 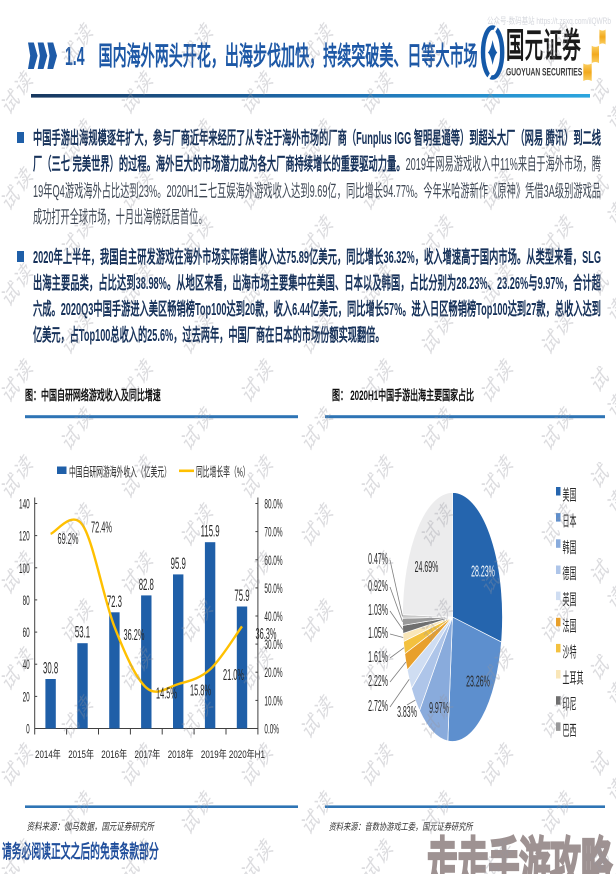 I want to click on svg-text: 资料来源：伽马数据，国元证券研究所, so click(x=91, y=826).